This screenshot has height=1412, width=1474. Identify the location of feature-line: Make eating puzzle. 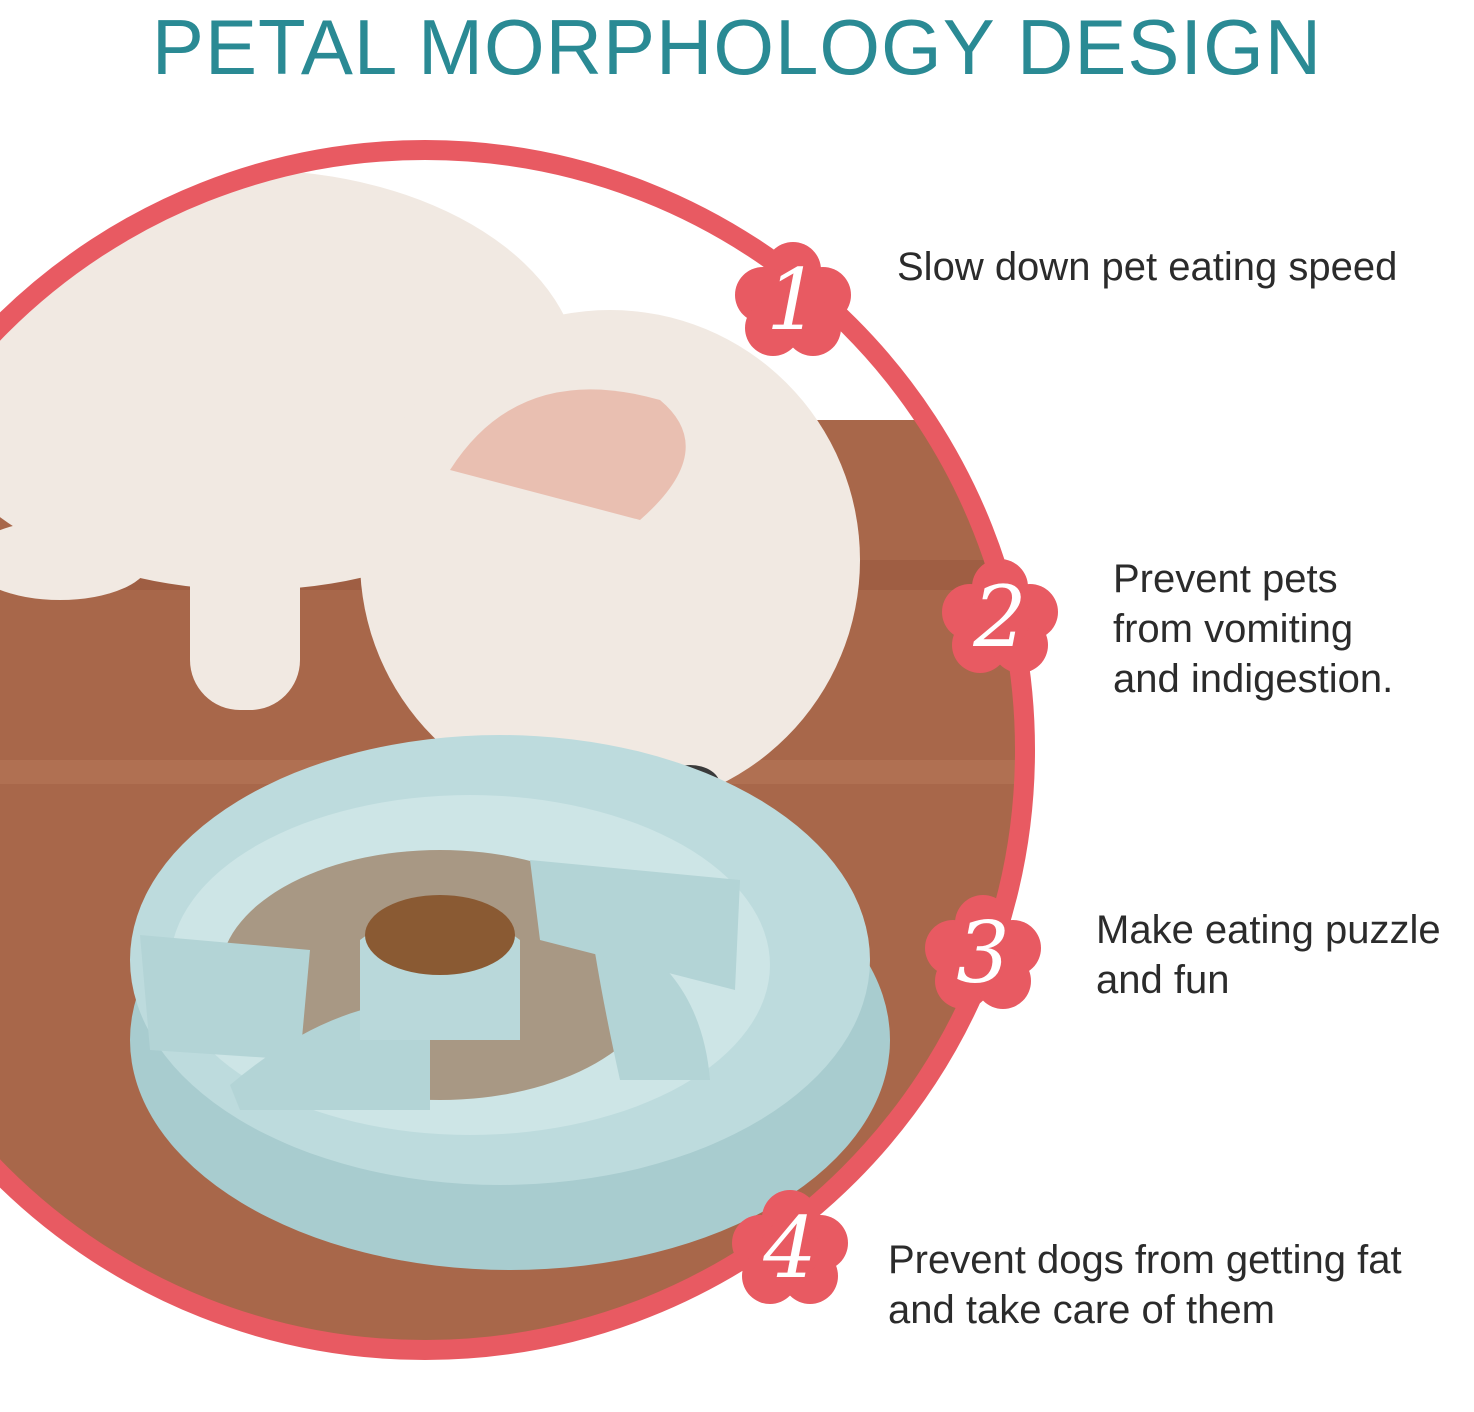
(1268, 930).